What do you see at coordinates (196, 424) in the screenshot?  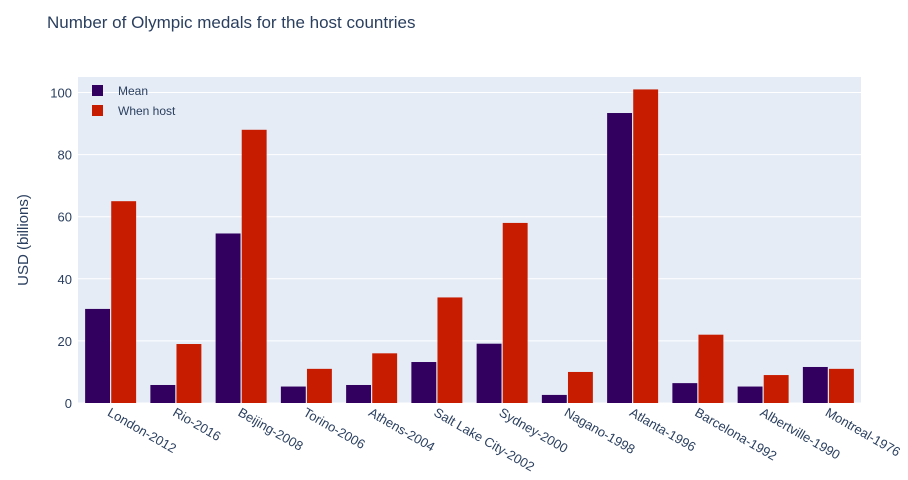 I see `x-tick-label: Rio-2016` at bounding box center [196, 424].